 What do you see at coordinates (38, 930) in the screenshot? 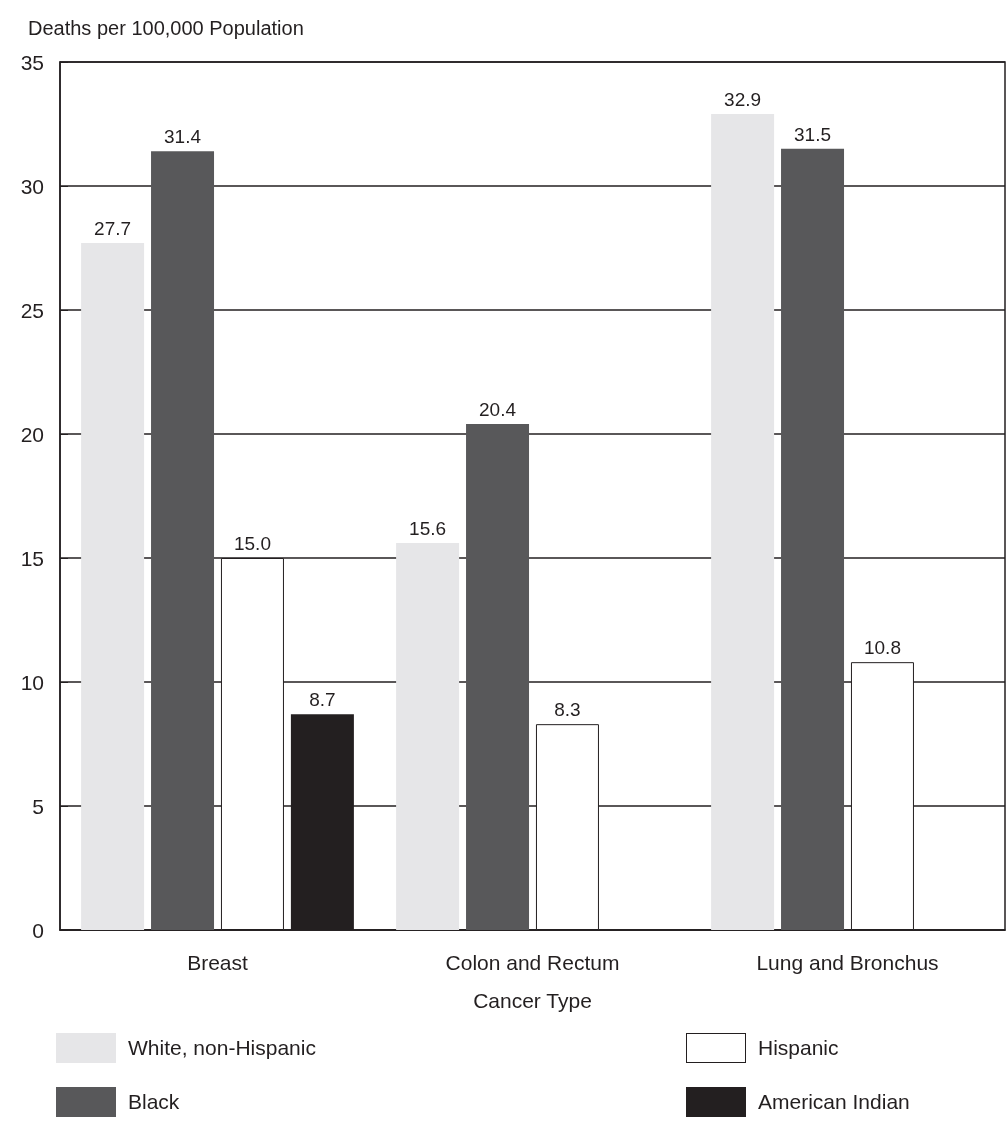
I see `y-tick-label: 0` at bounding box center [38, 930].